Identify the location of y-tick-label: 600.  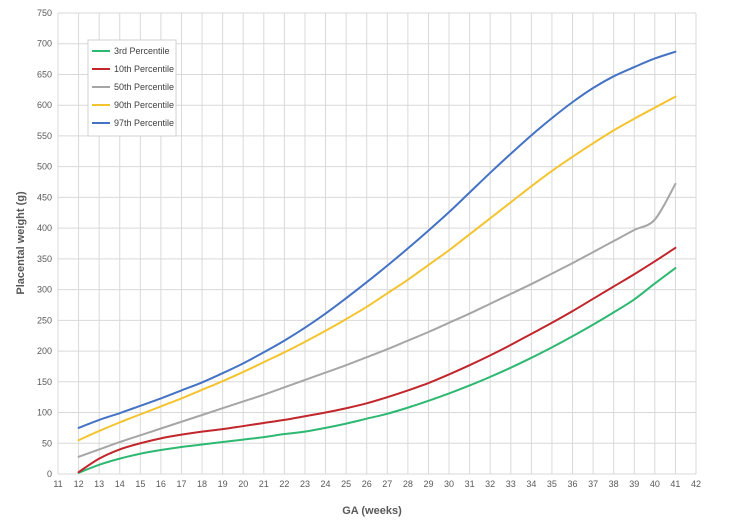
(44, 105).